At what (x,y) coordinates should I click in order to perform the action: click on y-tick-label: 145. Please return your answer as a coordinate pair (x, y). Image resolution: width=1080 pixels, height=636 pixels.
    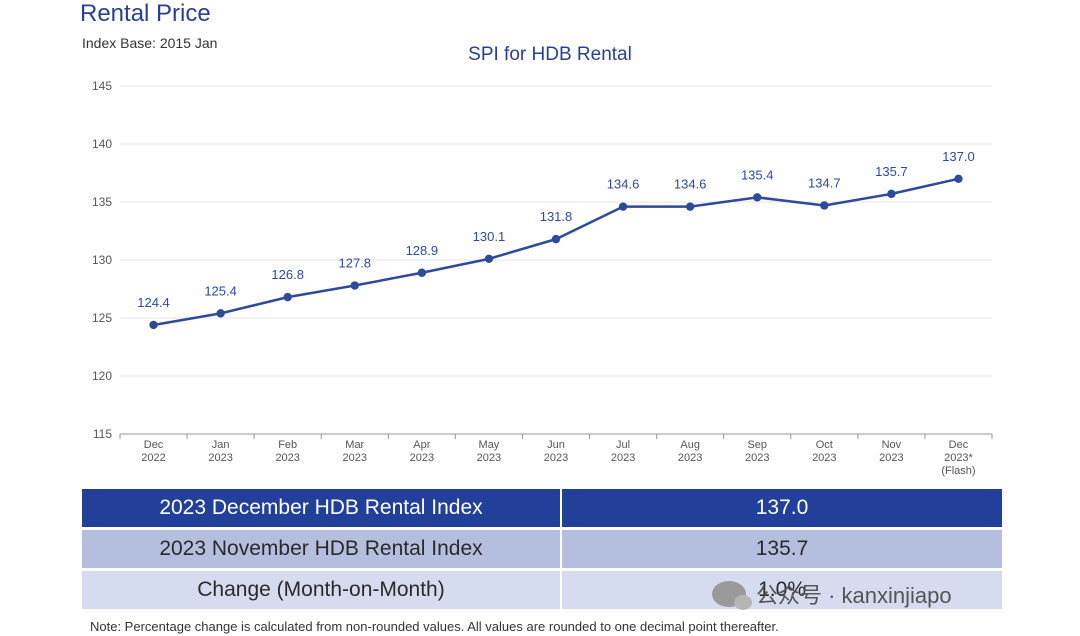
    Looking at the image, I should click on (102, 86).